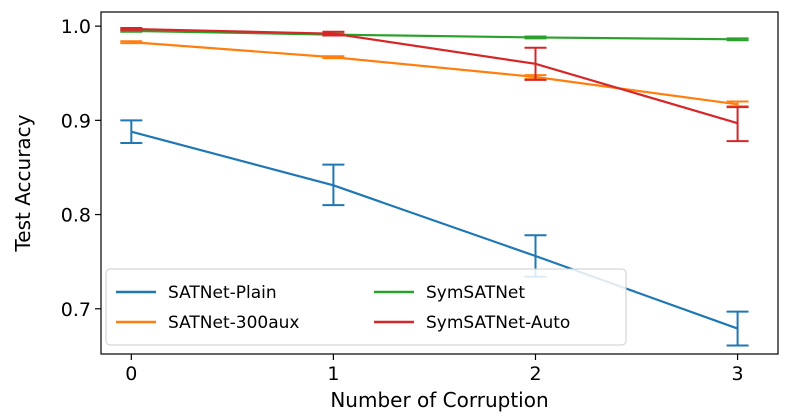 The width and height of the screenshot is (790, 419). I want to click on y-tick-label: 0.7, so click(76, 310).